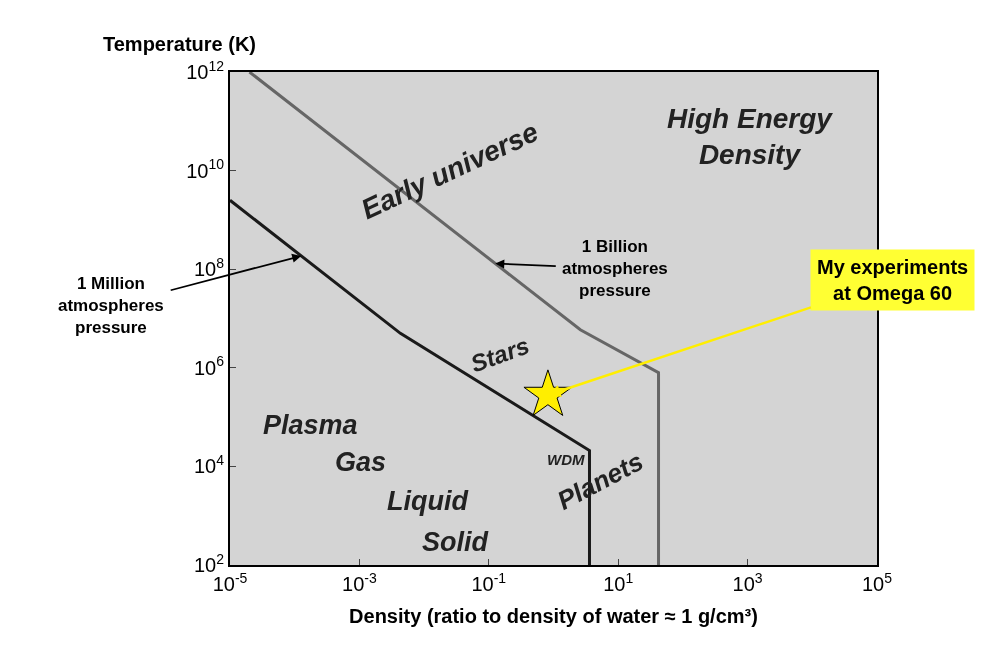 This screenshot has height=656, width=1008. What do you see at coordinates (205, 169) in the screenshot?
I see `y-tick-label: 10$^{10}$` at bounding box center [205, 169].